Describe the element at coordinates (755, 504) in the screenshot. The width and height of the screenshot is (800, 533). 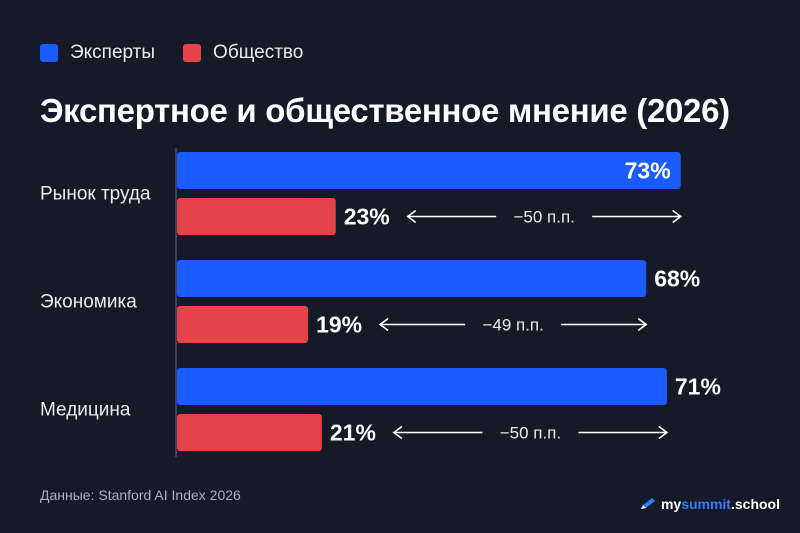
I see `brand-part-school: .school` at that location.